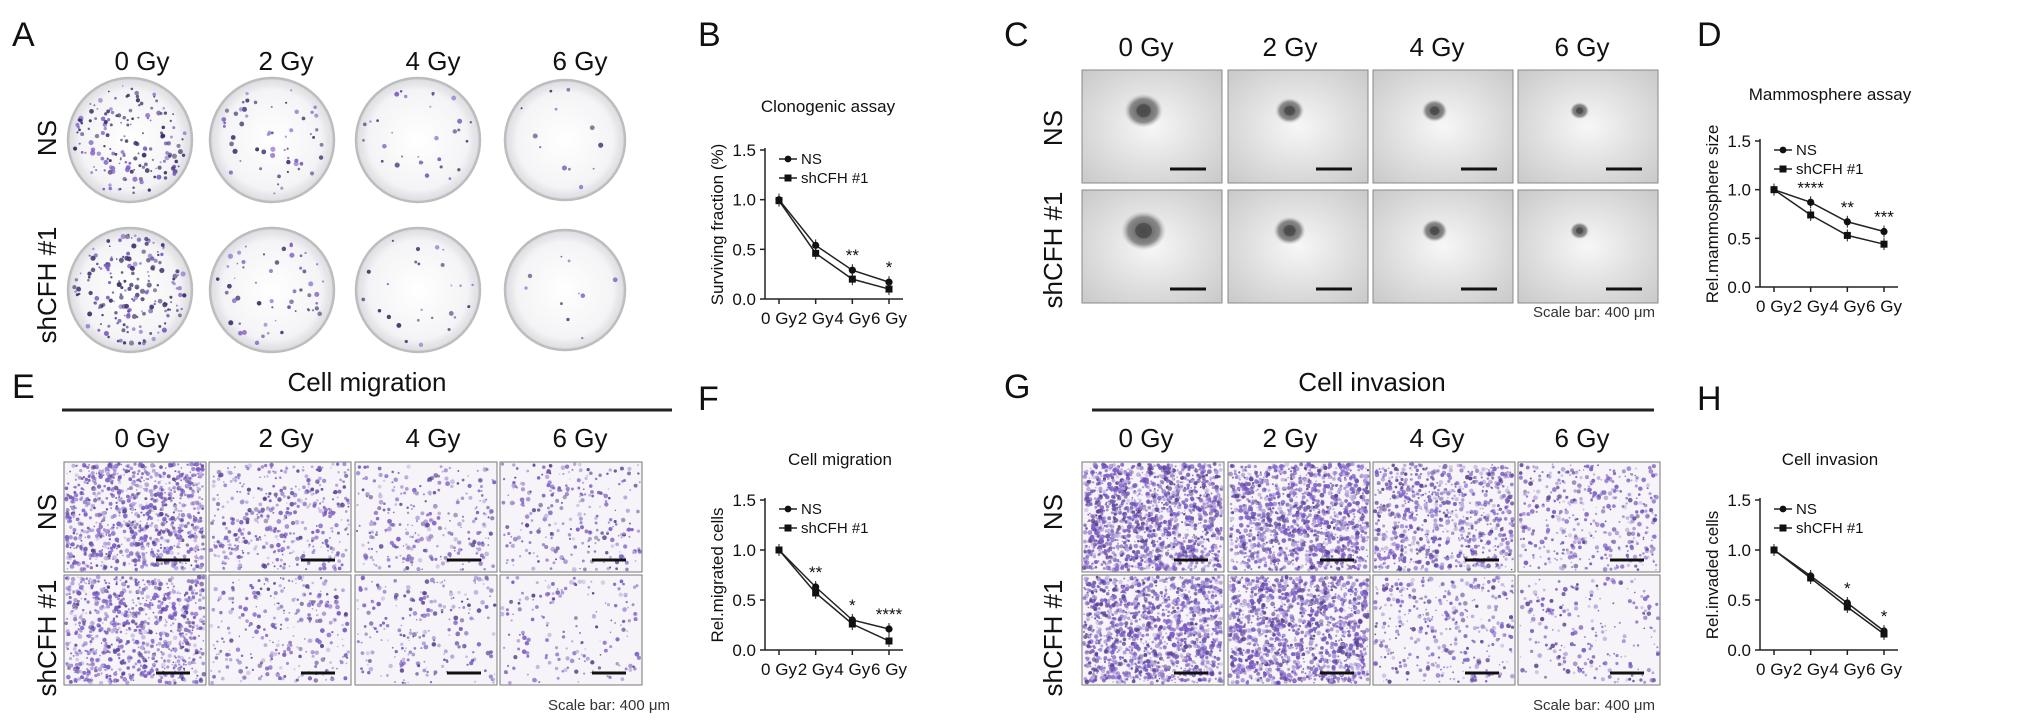  I want to click on panel-e-images, so click(353, 573).